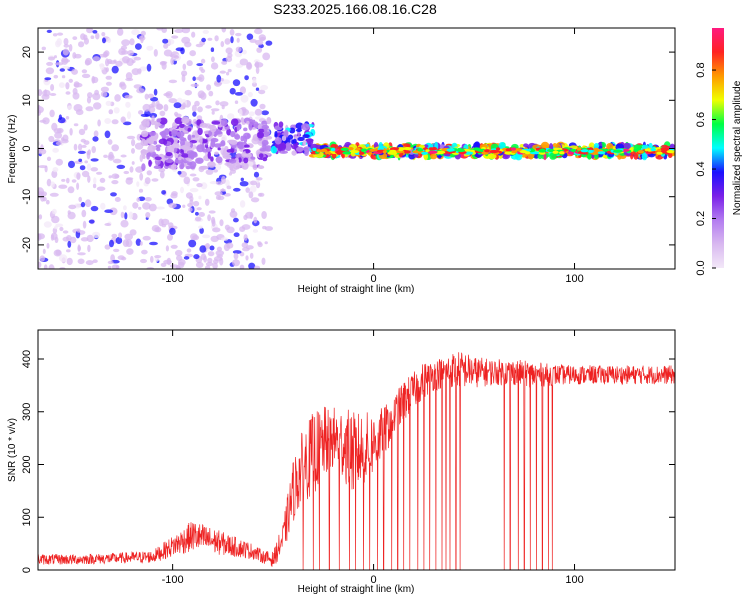 This screenshot has width=750, height=600. What do you see at coordinates (27, 148) in the screenshot?
I see `spectrogram-y-tick-label: 0` at bounding box center [27, 148].